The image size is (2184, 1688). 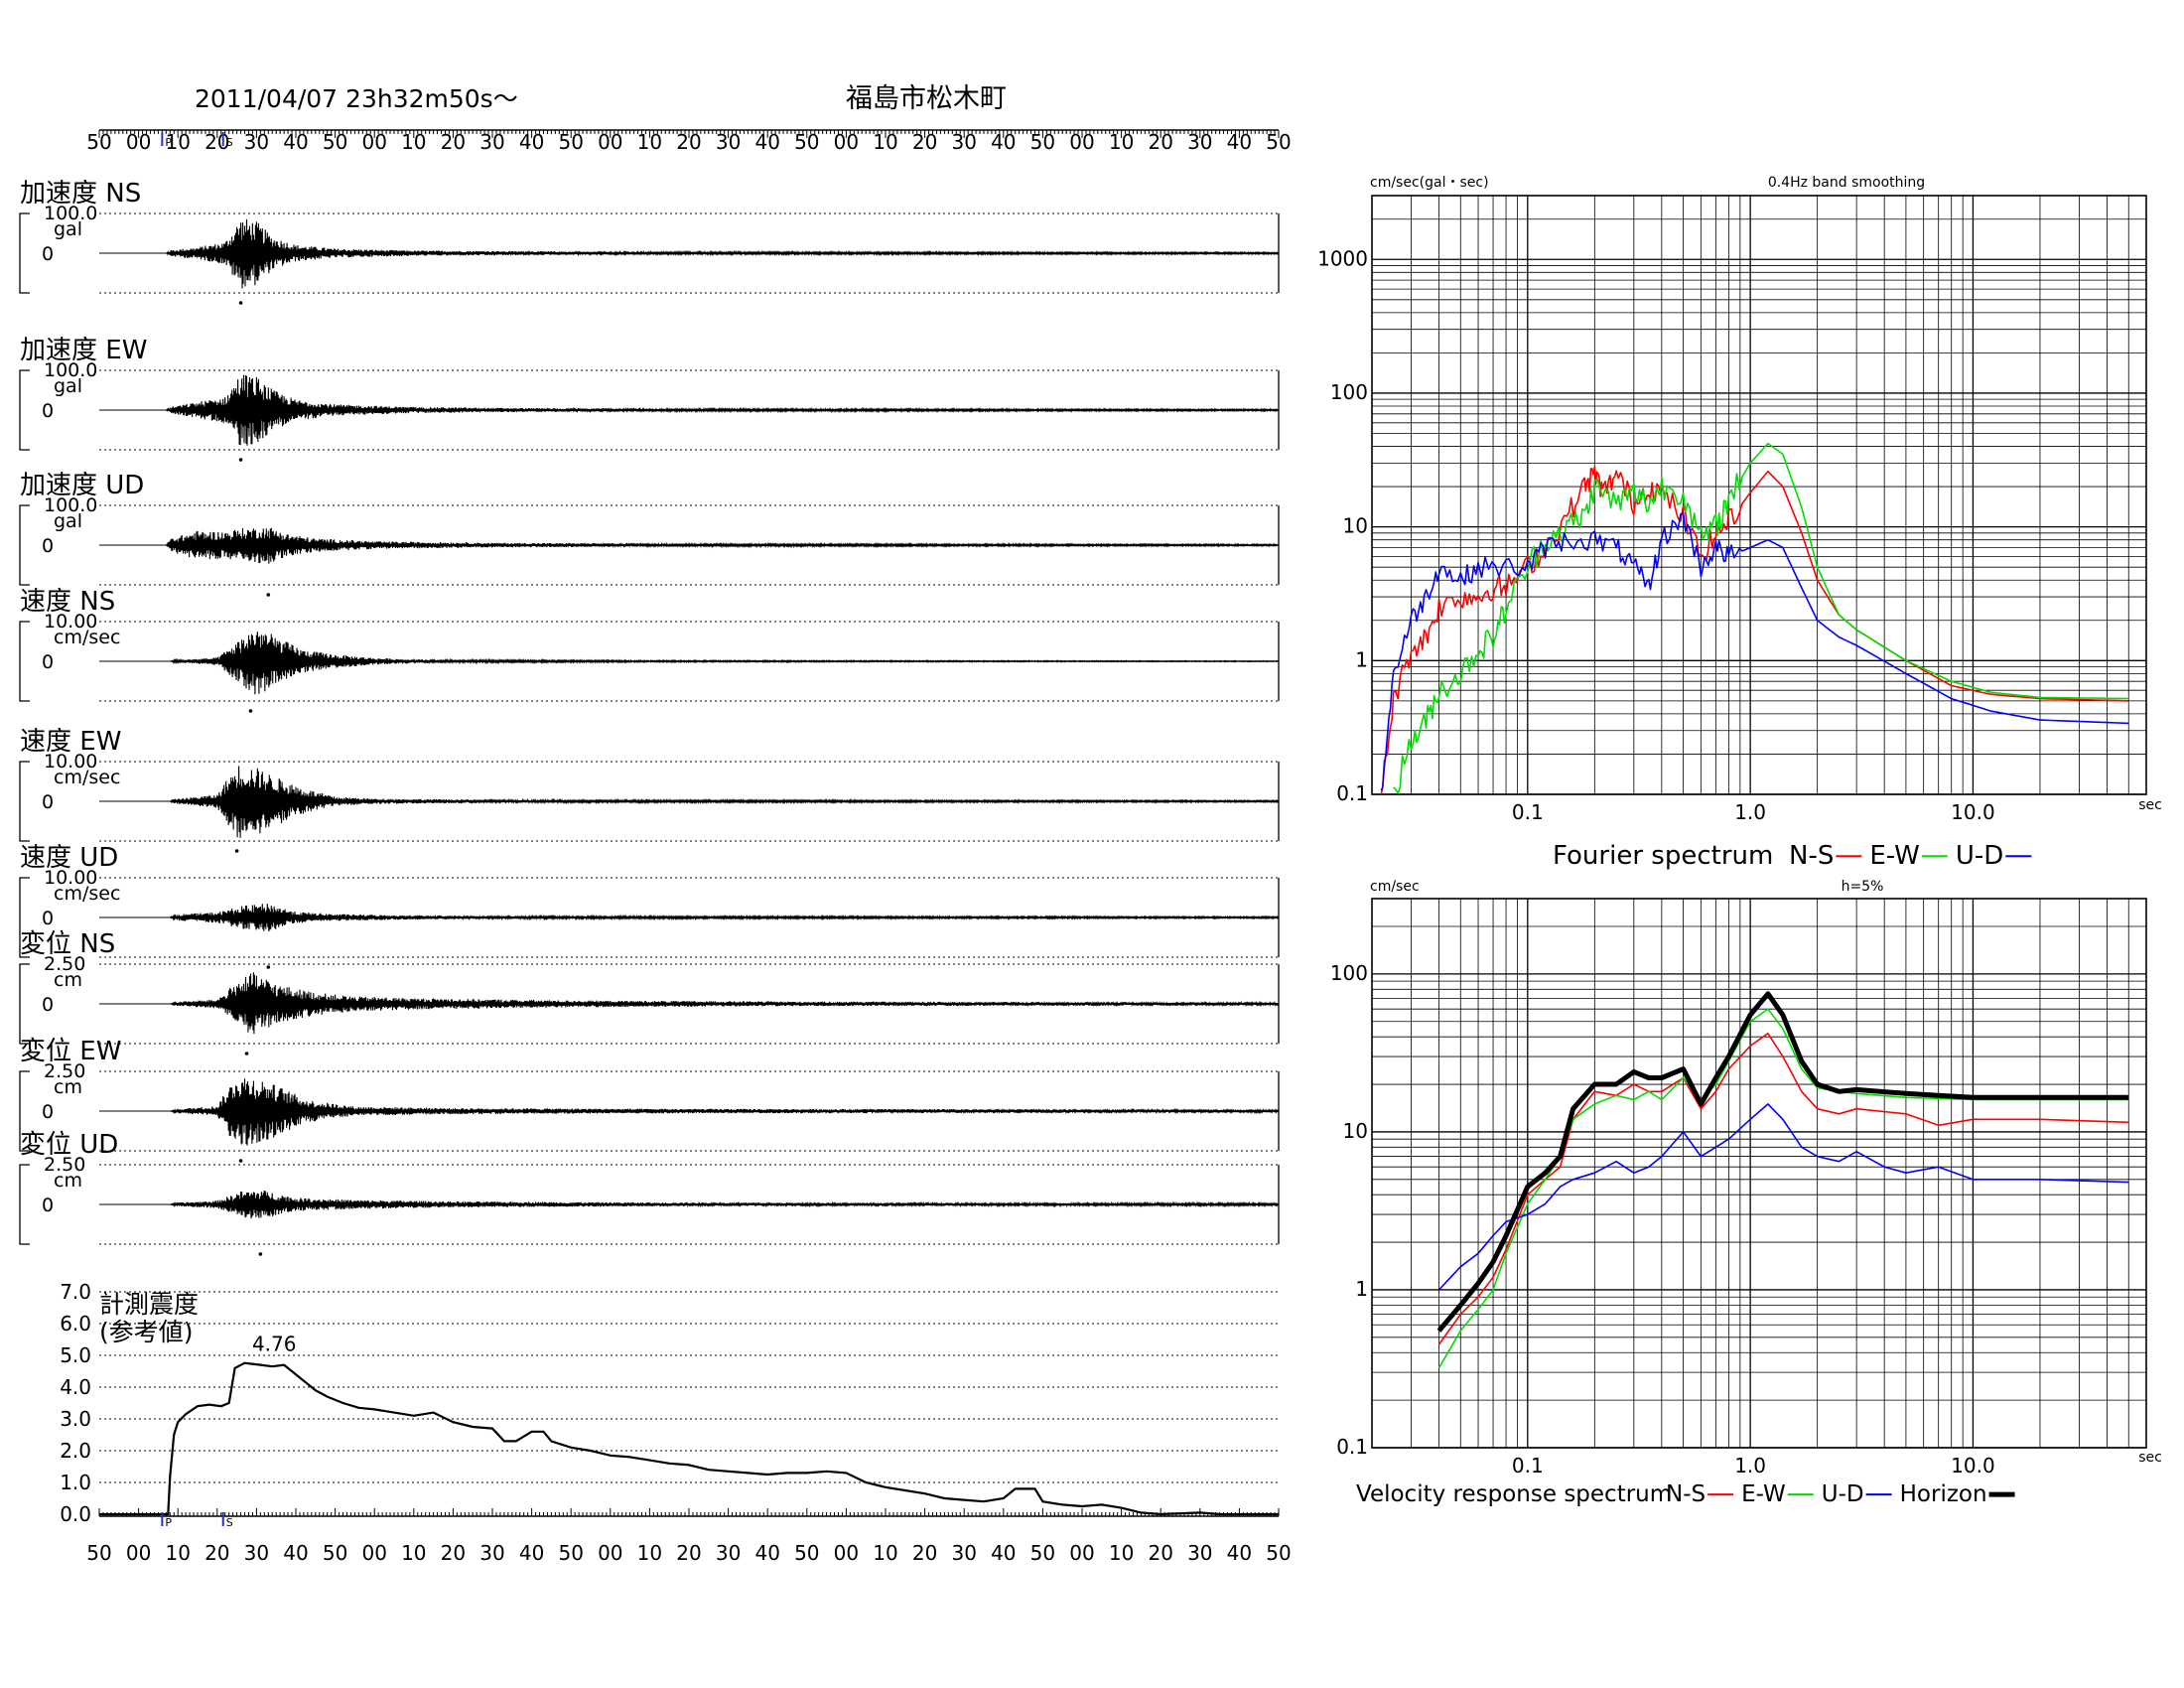 I want to click on velocity-ylabel: cm/sec, so click(x=1395, y=887).